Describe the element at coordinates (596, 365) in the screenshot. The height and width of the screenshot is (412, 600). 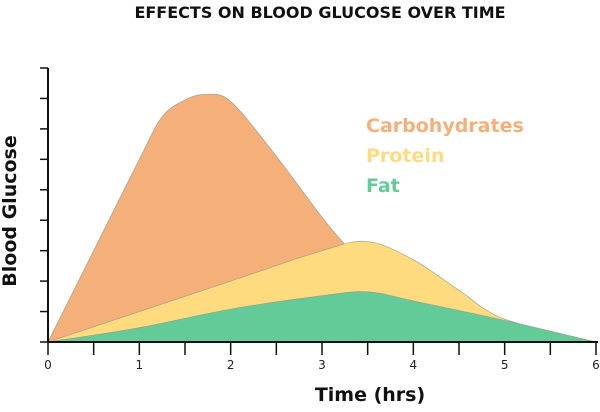
I see `x-tick-label: 6` at that location.